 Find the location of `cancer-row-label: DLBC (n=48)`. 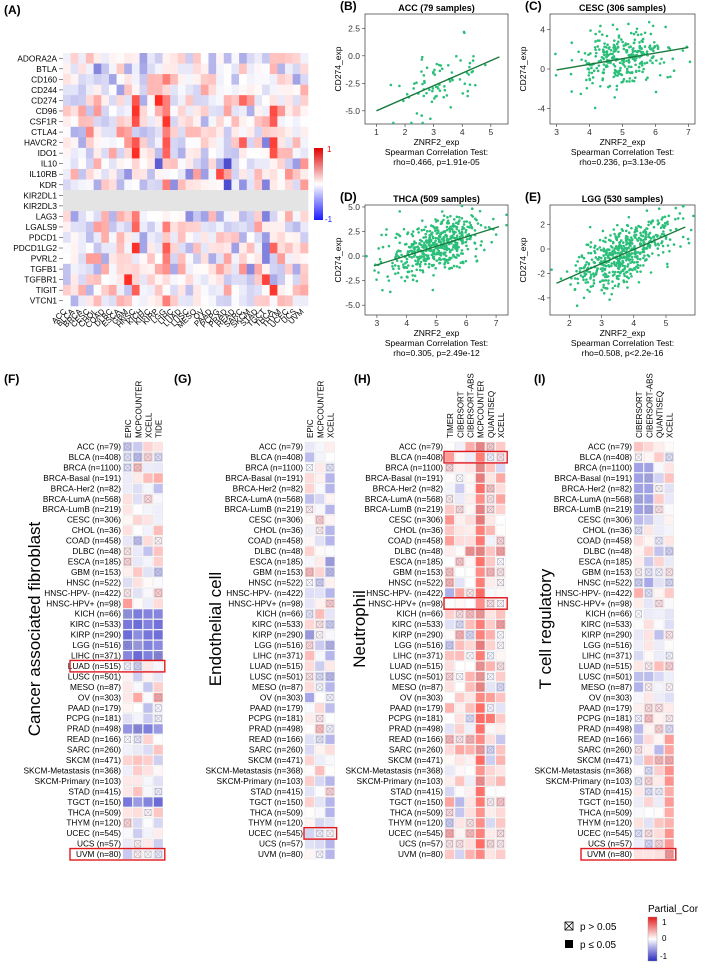

cancer-row-label: DLBC (n=48) is located at coordinates (278, 551).